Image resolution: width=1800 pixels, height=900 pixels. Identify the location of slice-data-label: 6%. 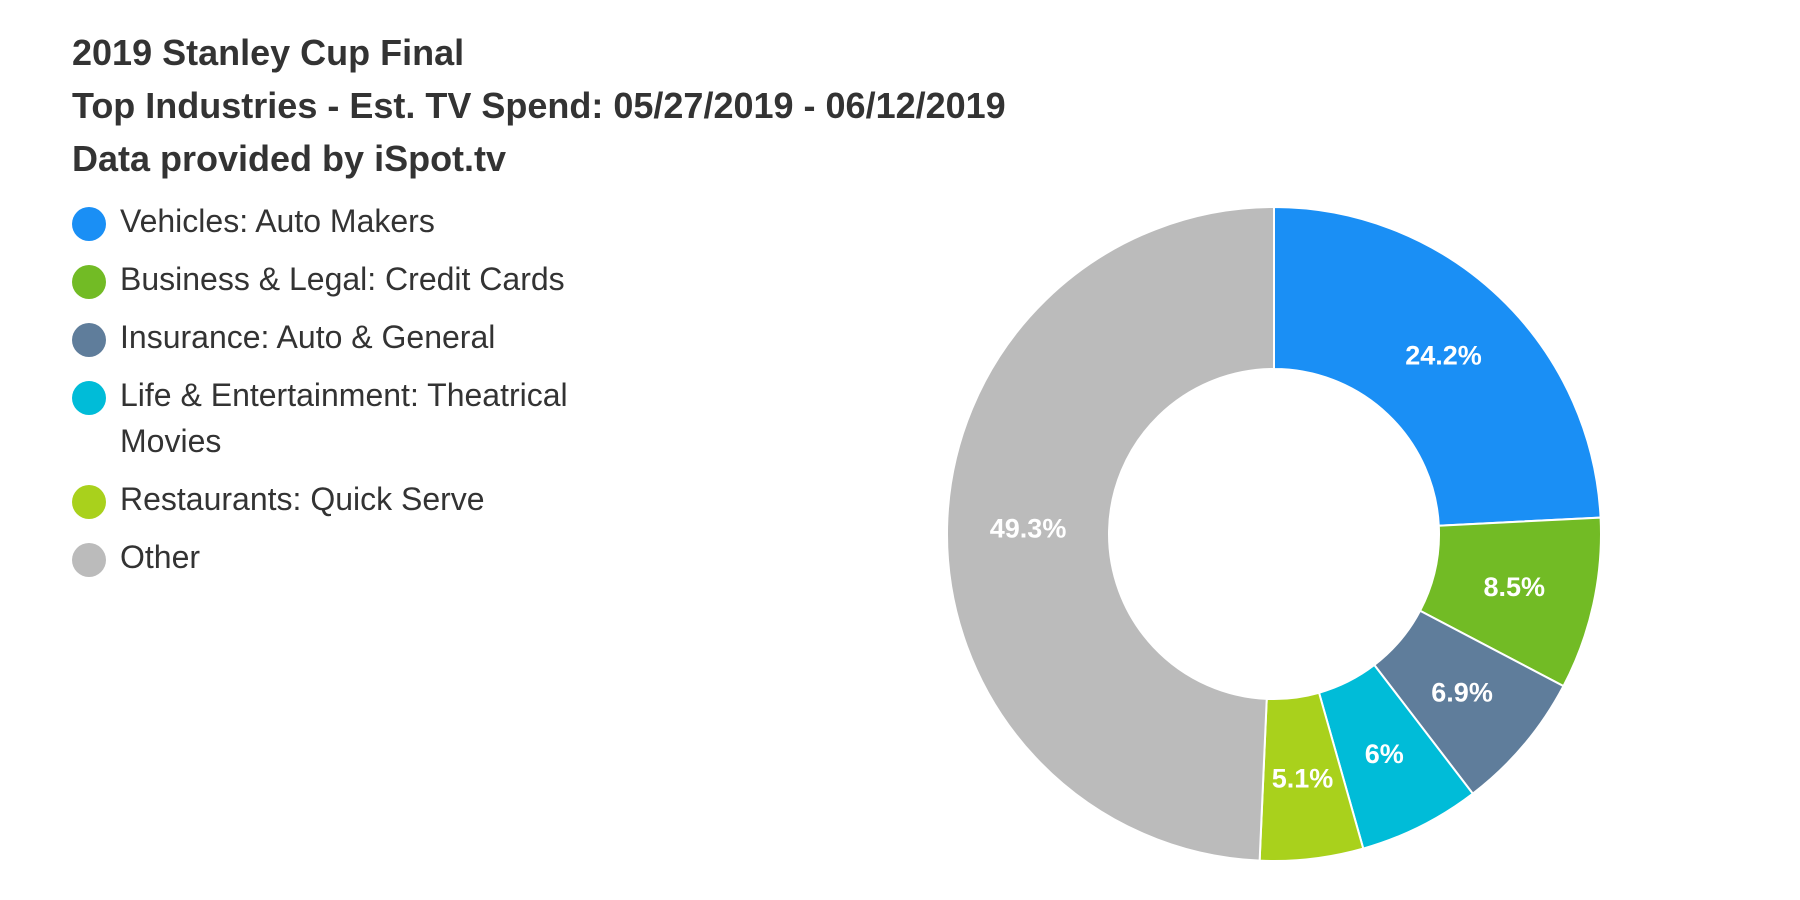
(1384, 754).